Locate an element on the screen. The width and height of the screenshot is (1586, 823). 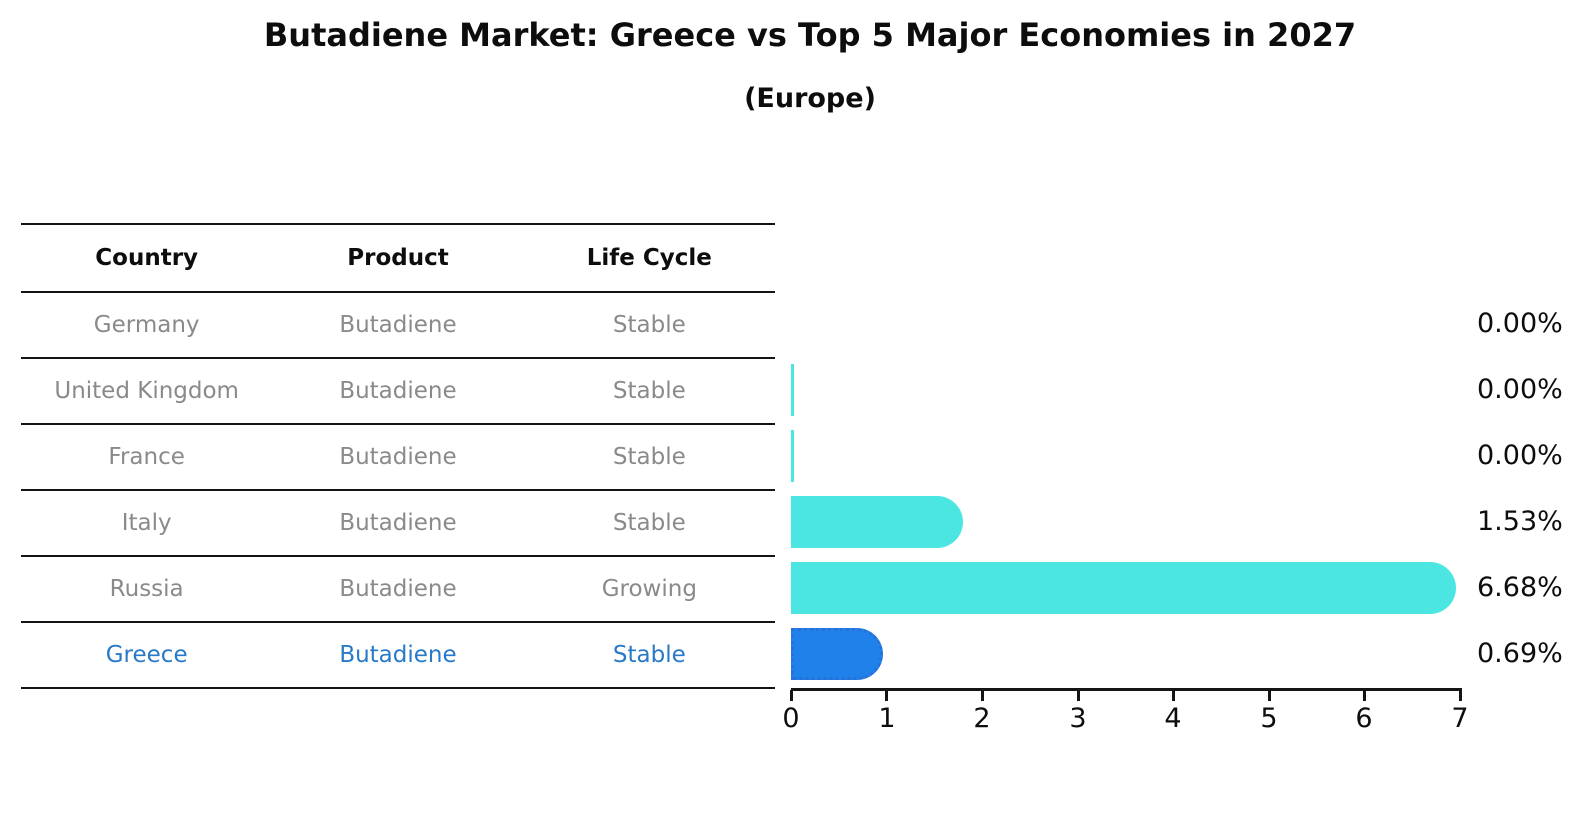
cell-country: Germany is located at coordinates (146, 325).